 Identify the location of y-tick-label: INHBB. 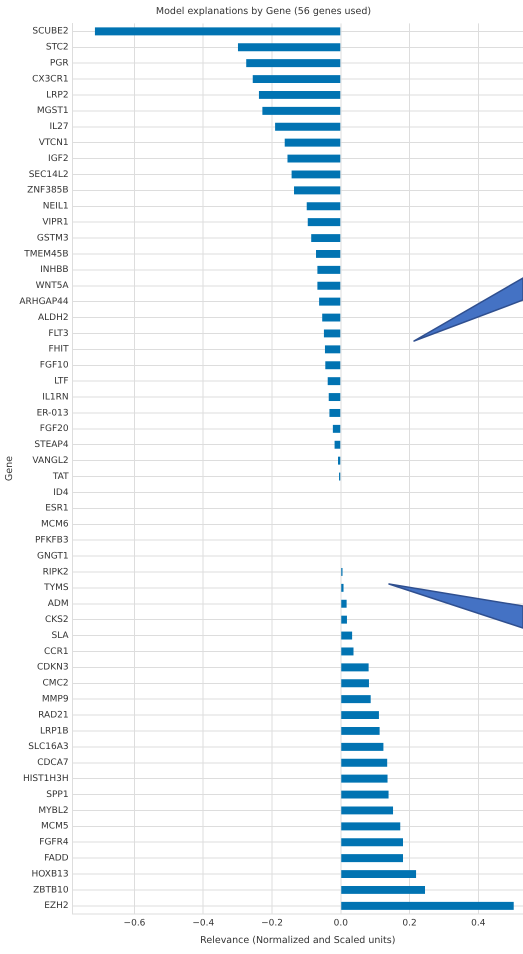
(54, 270).